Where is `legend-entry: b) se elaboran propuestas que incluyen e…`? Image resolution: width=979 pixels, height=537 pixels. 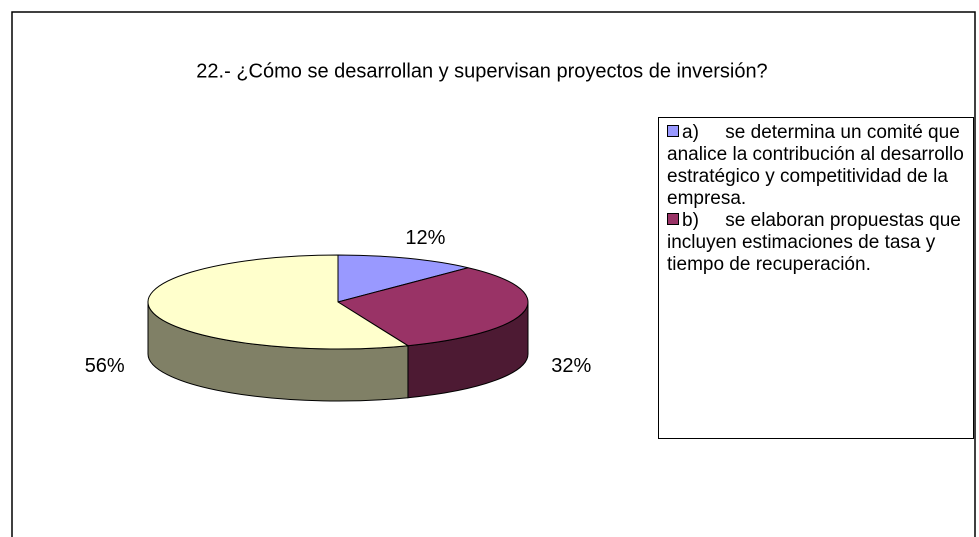 legend-entry: b) se elaboran propuestas que incluyen e… is located at coordinates (817, 243).